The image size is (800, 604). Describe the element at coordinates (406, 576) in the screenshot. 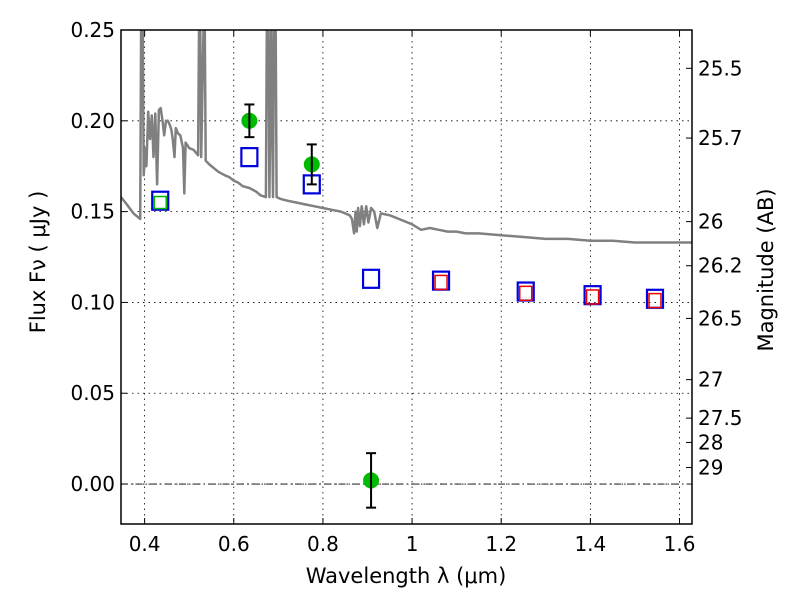

I see `x-axis-label: Wavelength λ (μm)` at that location.